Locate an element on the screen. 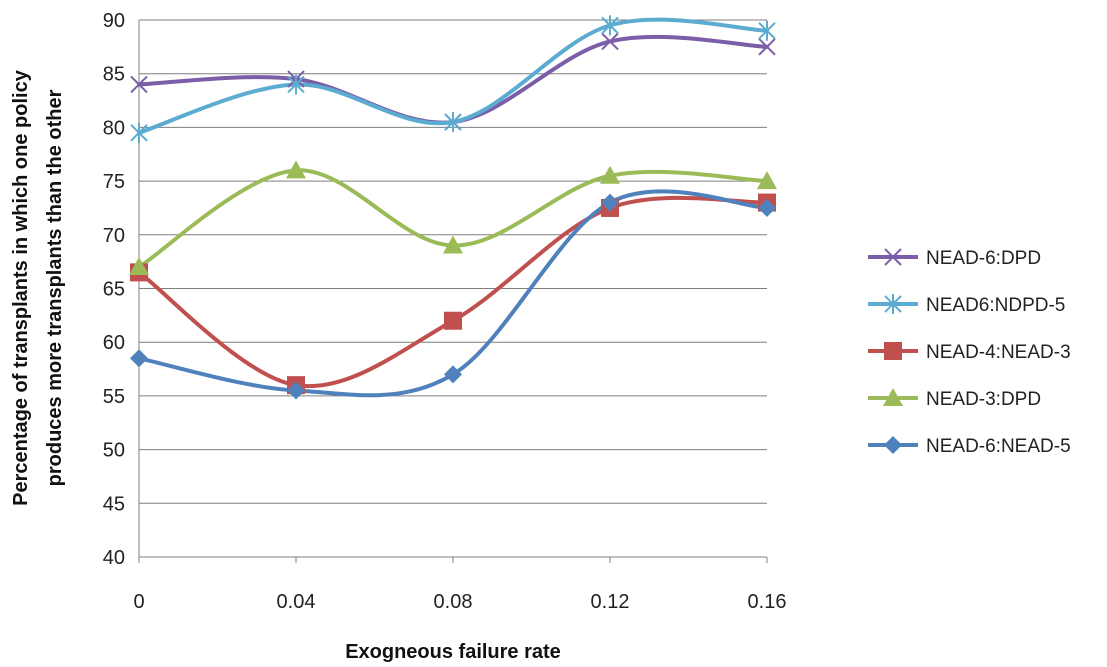 The image size is (1107, 667). legend-item: NEAD-6:NEAD-5 is located at coordinates (969, 446).